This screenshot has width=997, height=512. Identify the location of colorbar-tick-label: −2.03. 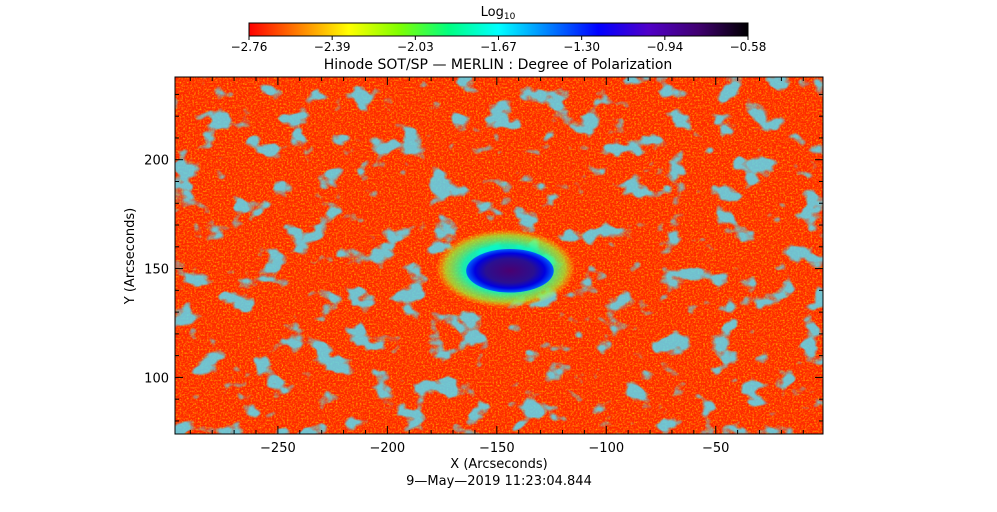
(415, 47).